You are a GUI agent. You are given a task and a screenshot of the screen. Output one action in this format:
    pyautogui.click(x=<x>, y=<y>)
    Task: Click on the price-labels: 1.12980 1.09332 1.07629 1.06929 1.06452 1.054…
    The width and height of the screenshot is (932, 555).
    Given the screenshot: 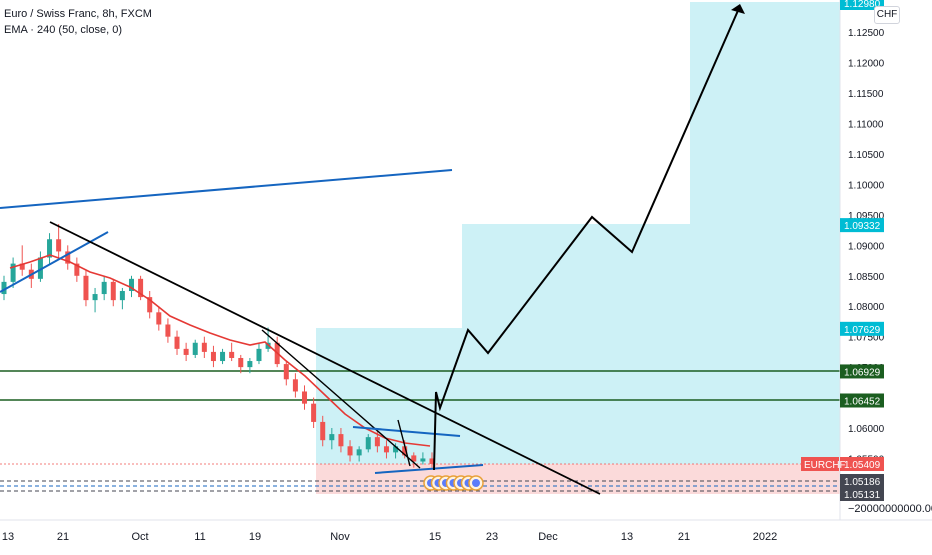 What is the action you would take?
    pyautogui.click(x=842, y=250)
    